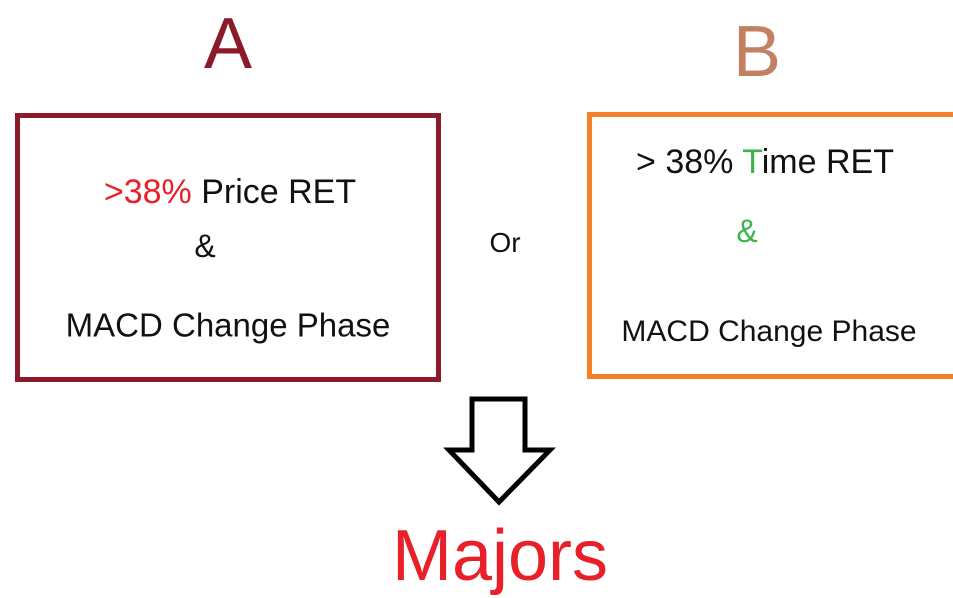 Image resolution: width=953 pixels, height=598 pixels. What do you see at coordinates (505, 242) in the screenshot?
I see `connector: Or` at bounding box center [505, 242].